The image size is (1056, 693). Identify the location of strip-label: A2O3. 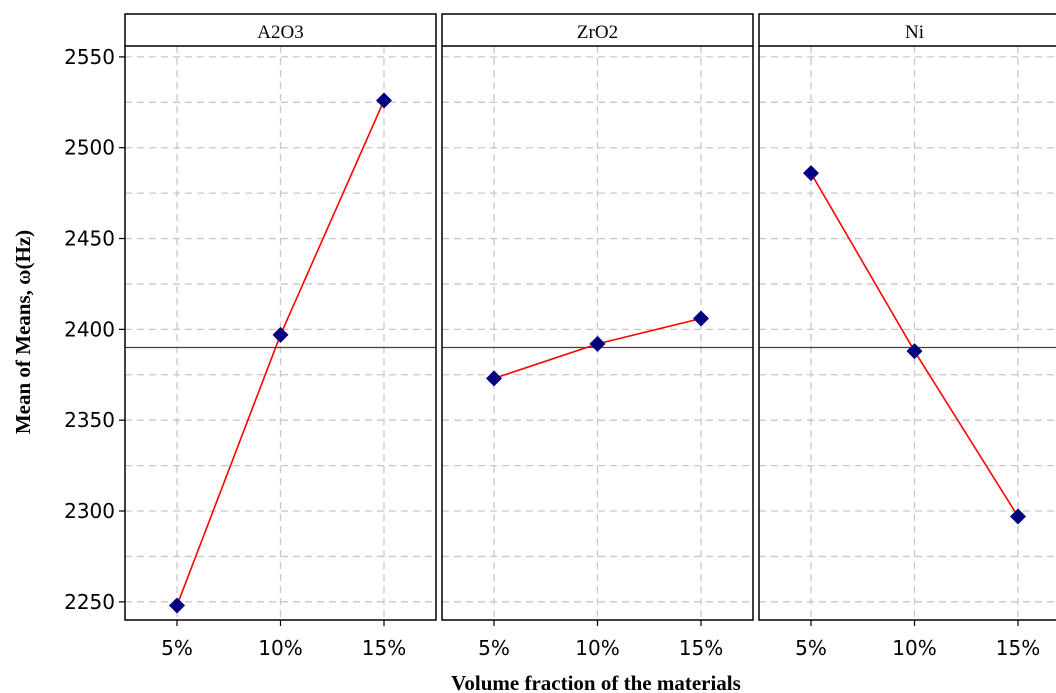
(280, 32).